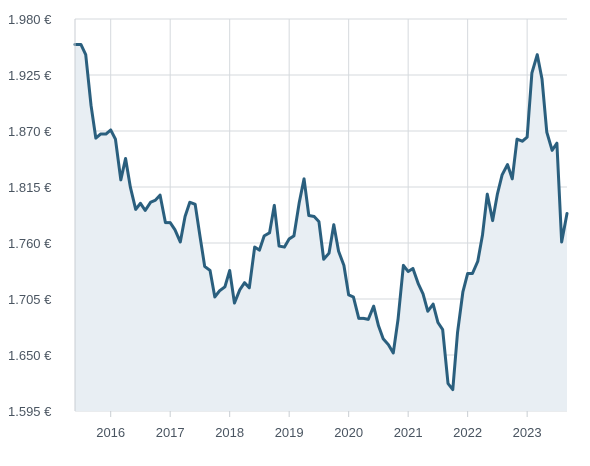 The height and width of the screenshot is (466, 590). I want to click on x-tick-label: 2018, so click(229, 432).